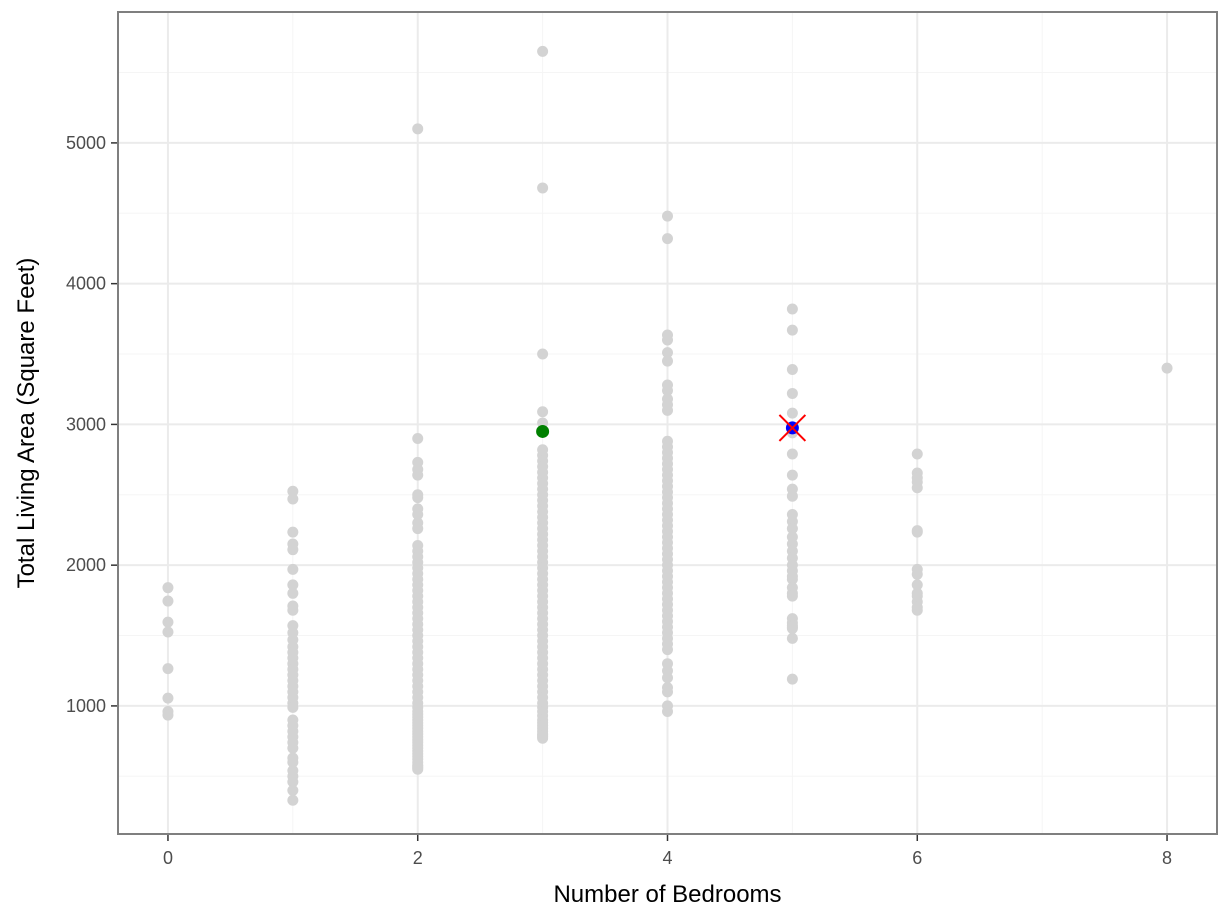 This screenshot has width=1228, height=921. Describe the element at coordinates (26, 423) in the screenshot. I see `y-axis-title: Total Living Area (Square Feet)` at that location.